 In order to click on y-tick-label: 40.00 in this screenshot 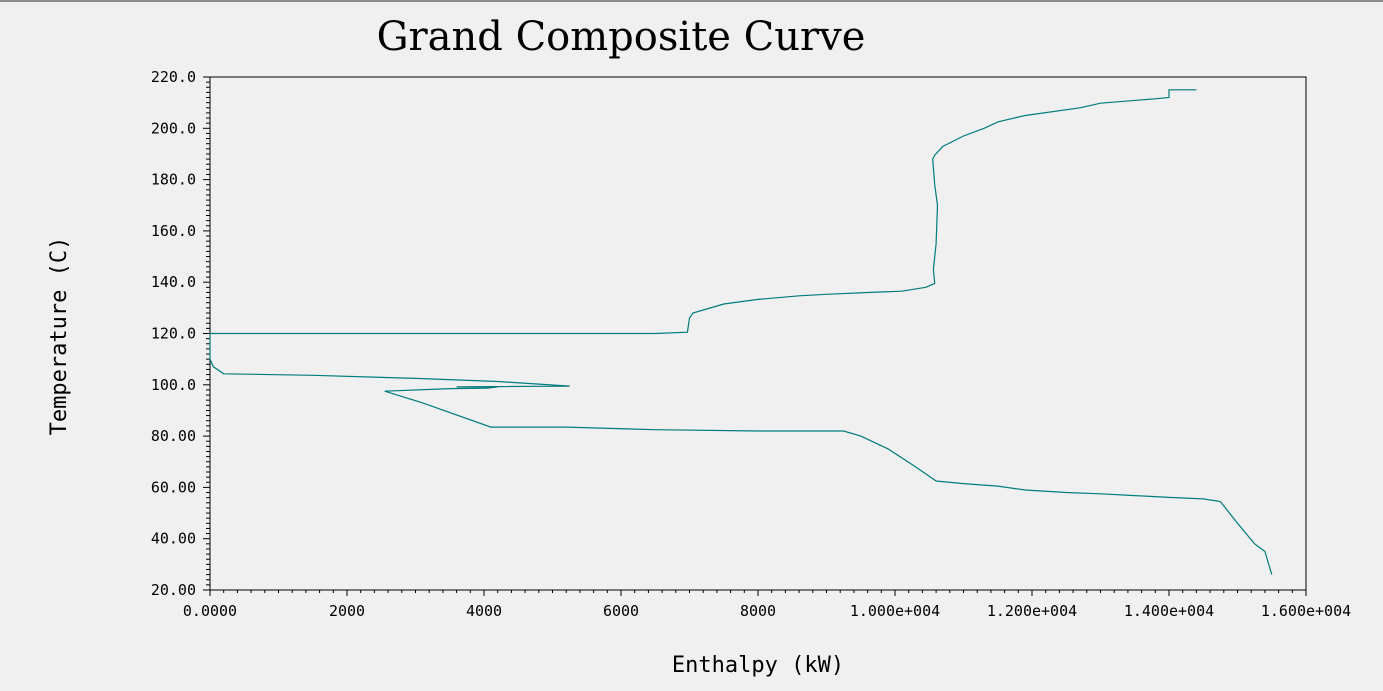, I will do `click(173, 539)`.